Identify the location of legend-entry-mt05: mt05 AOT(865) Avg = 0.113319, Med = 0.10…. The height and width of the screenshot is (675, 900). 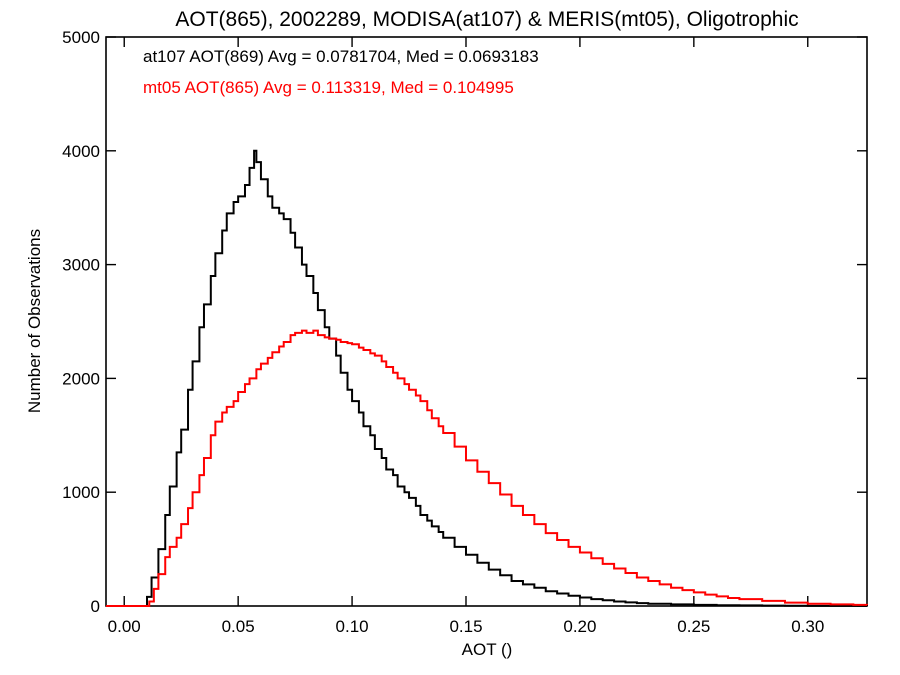
(328, 87).